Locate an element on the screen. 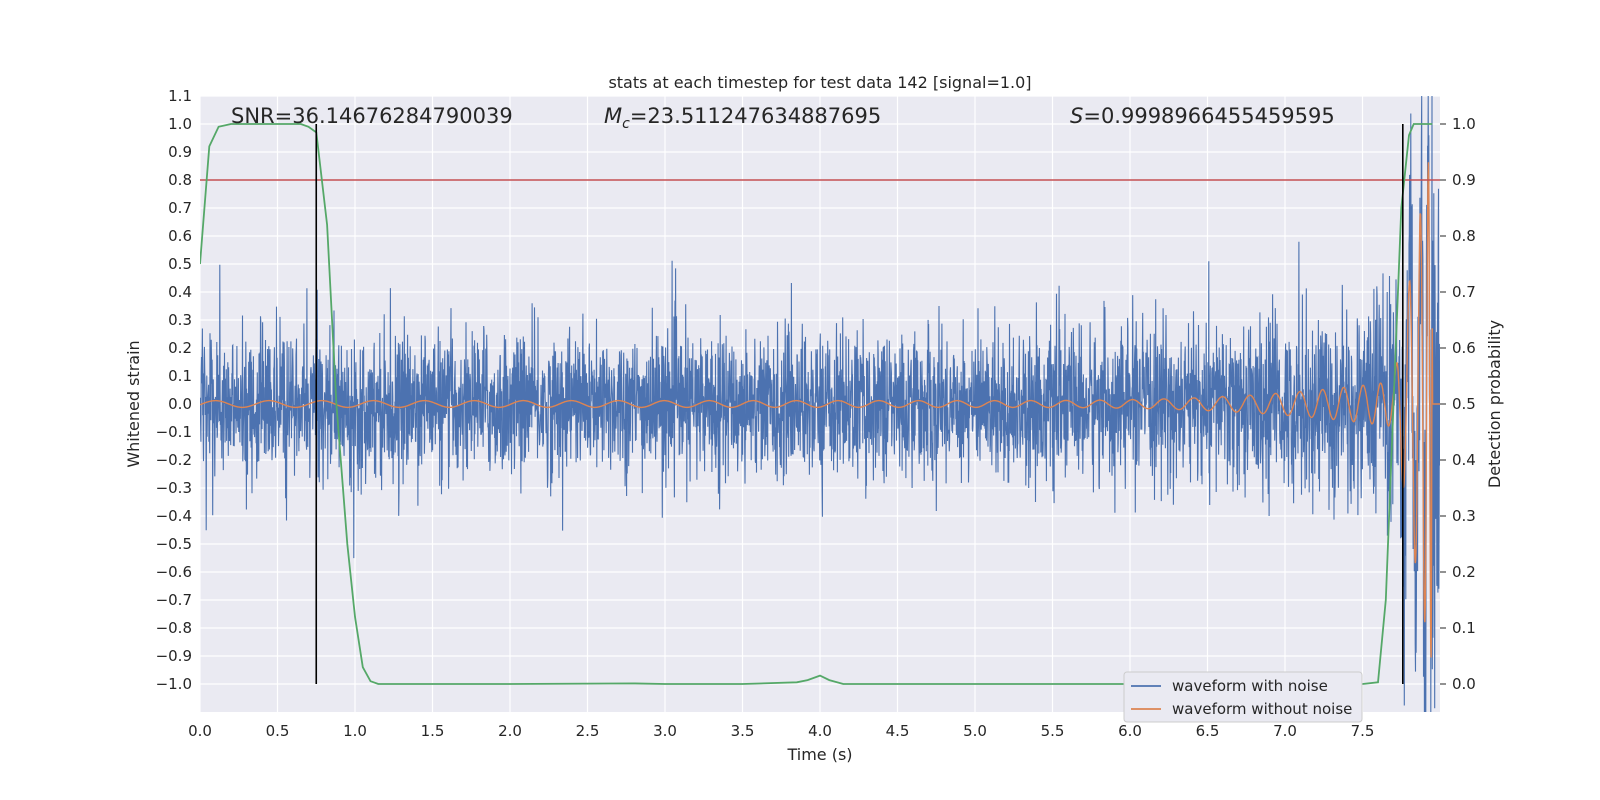 The height and width of the screenshot is (800, 1600). y-tick-label: −0.9 is located at coordinates (174, 656).